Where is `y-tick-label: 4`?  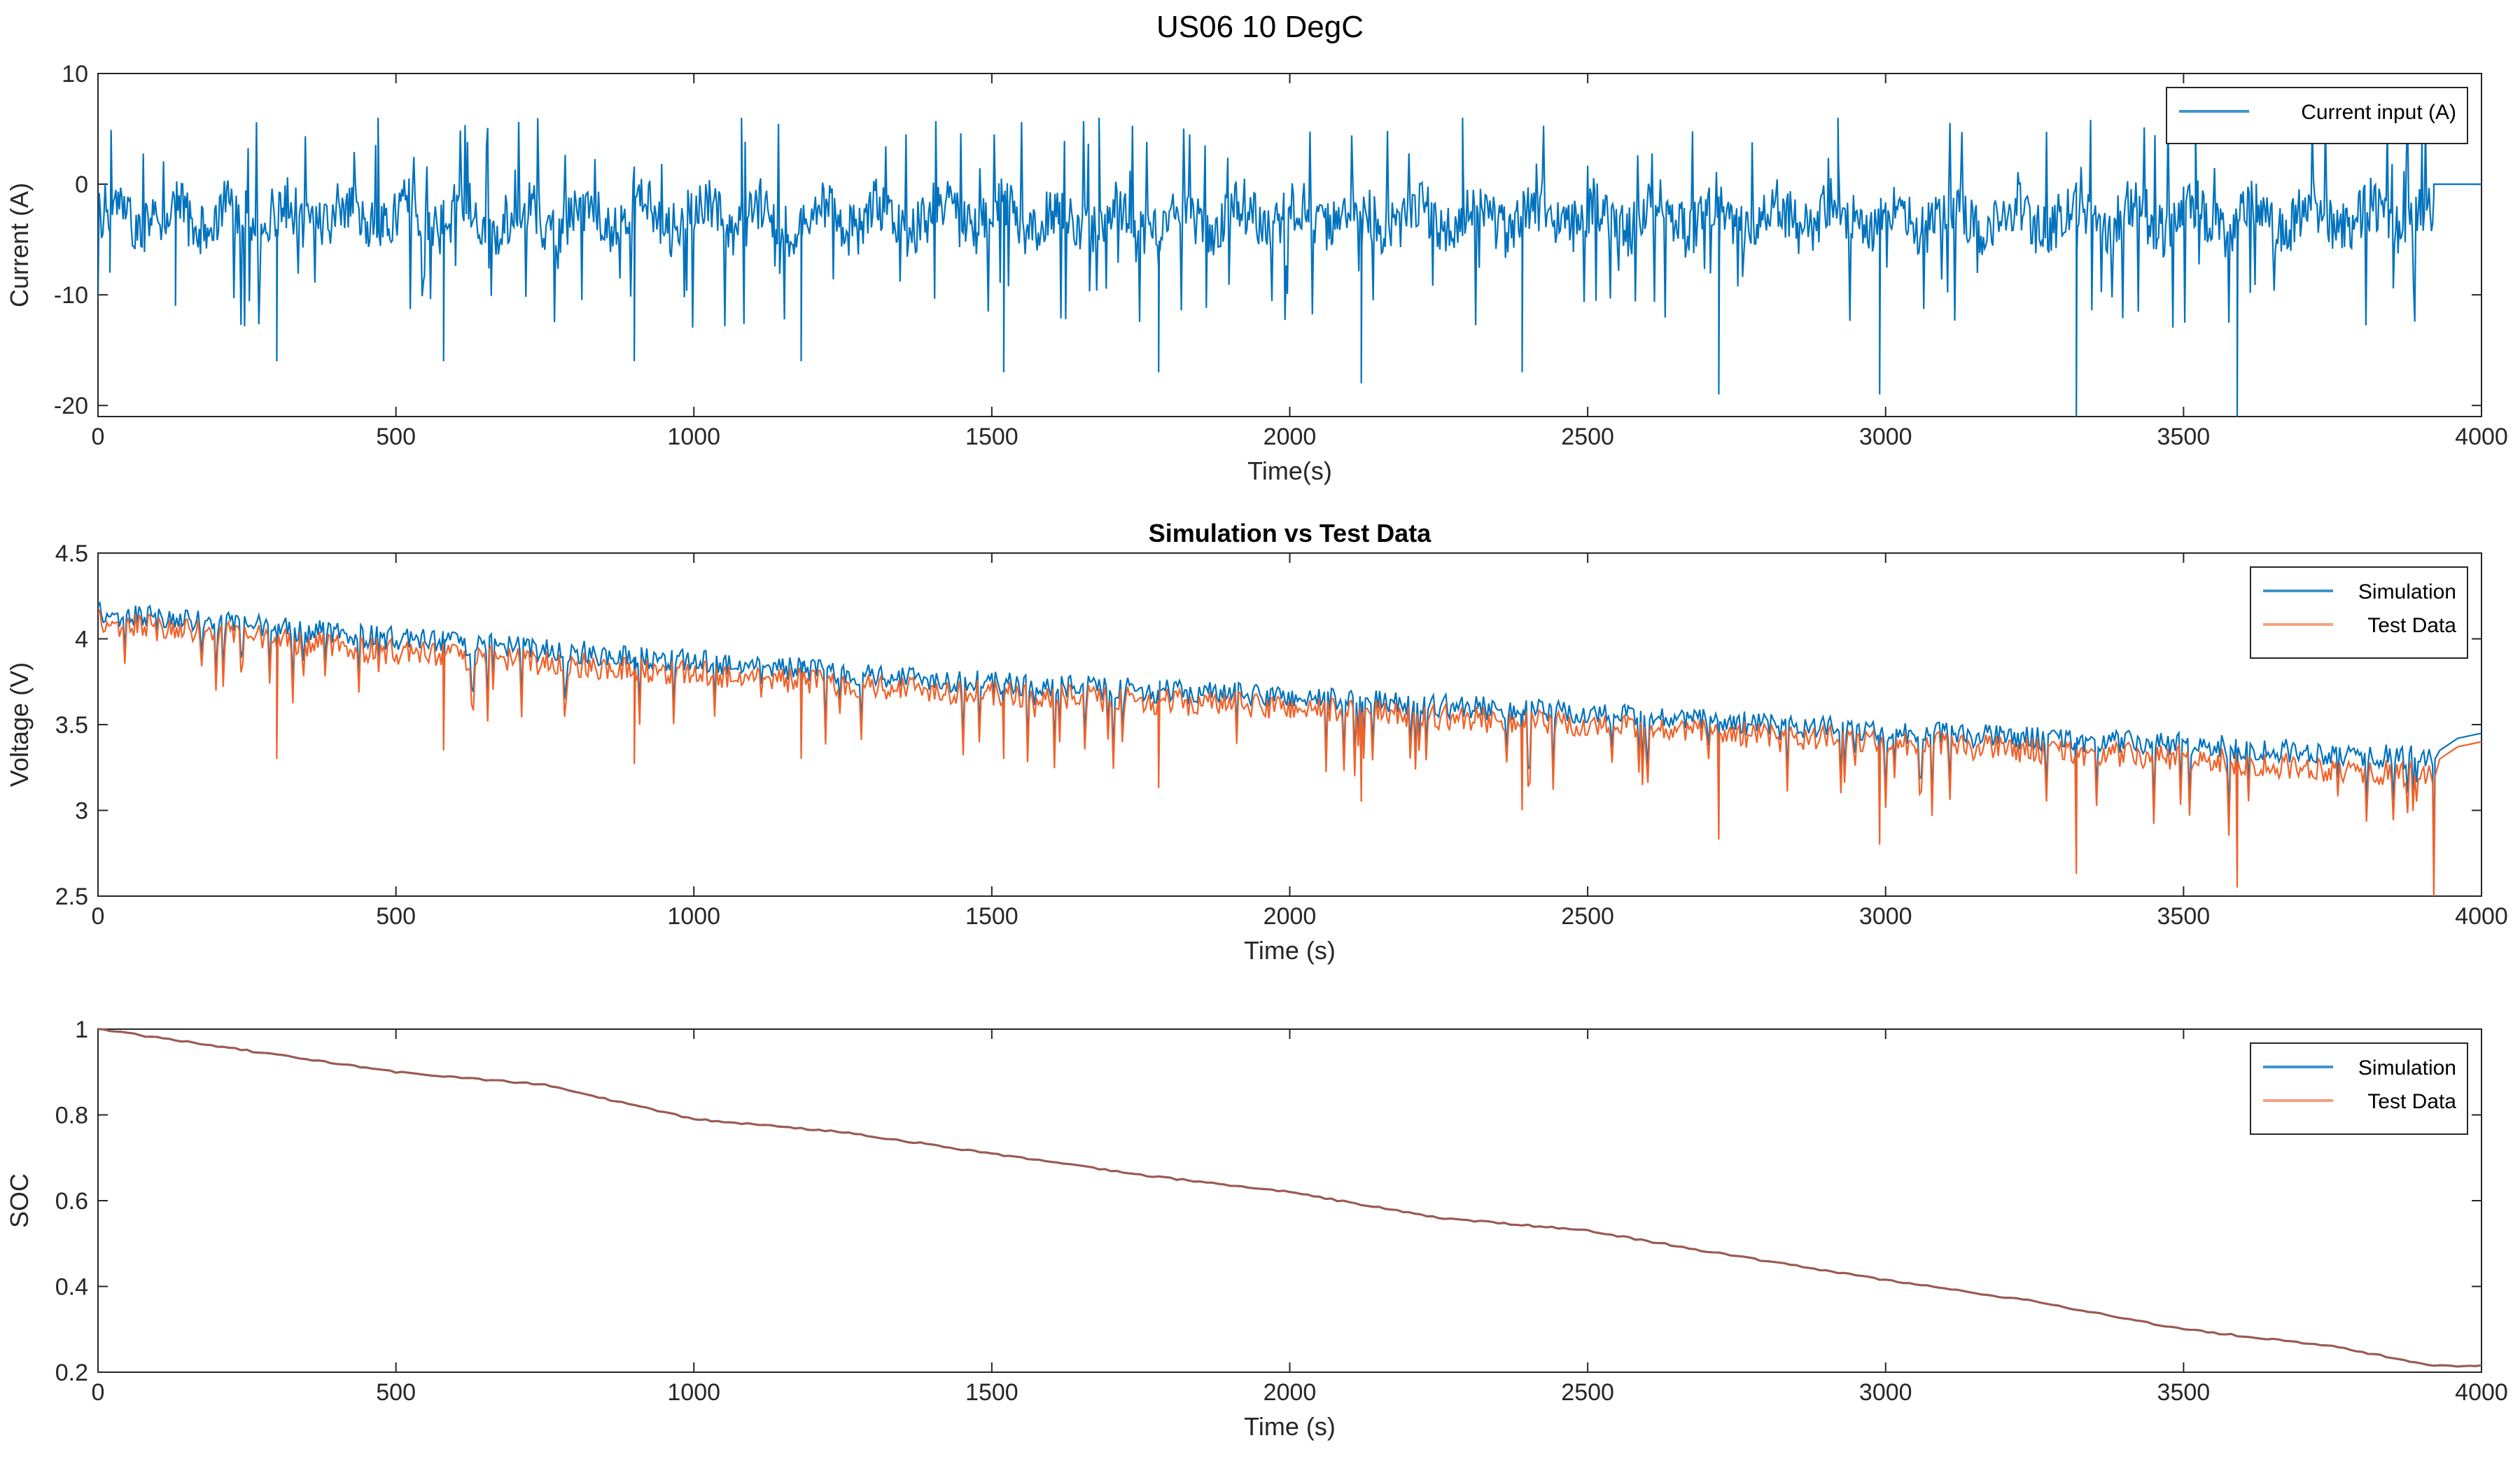
y-tick-label: 4 is located at coordinates (81, 640).